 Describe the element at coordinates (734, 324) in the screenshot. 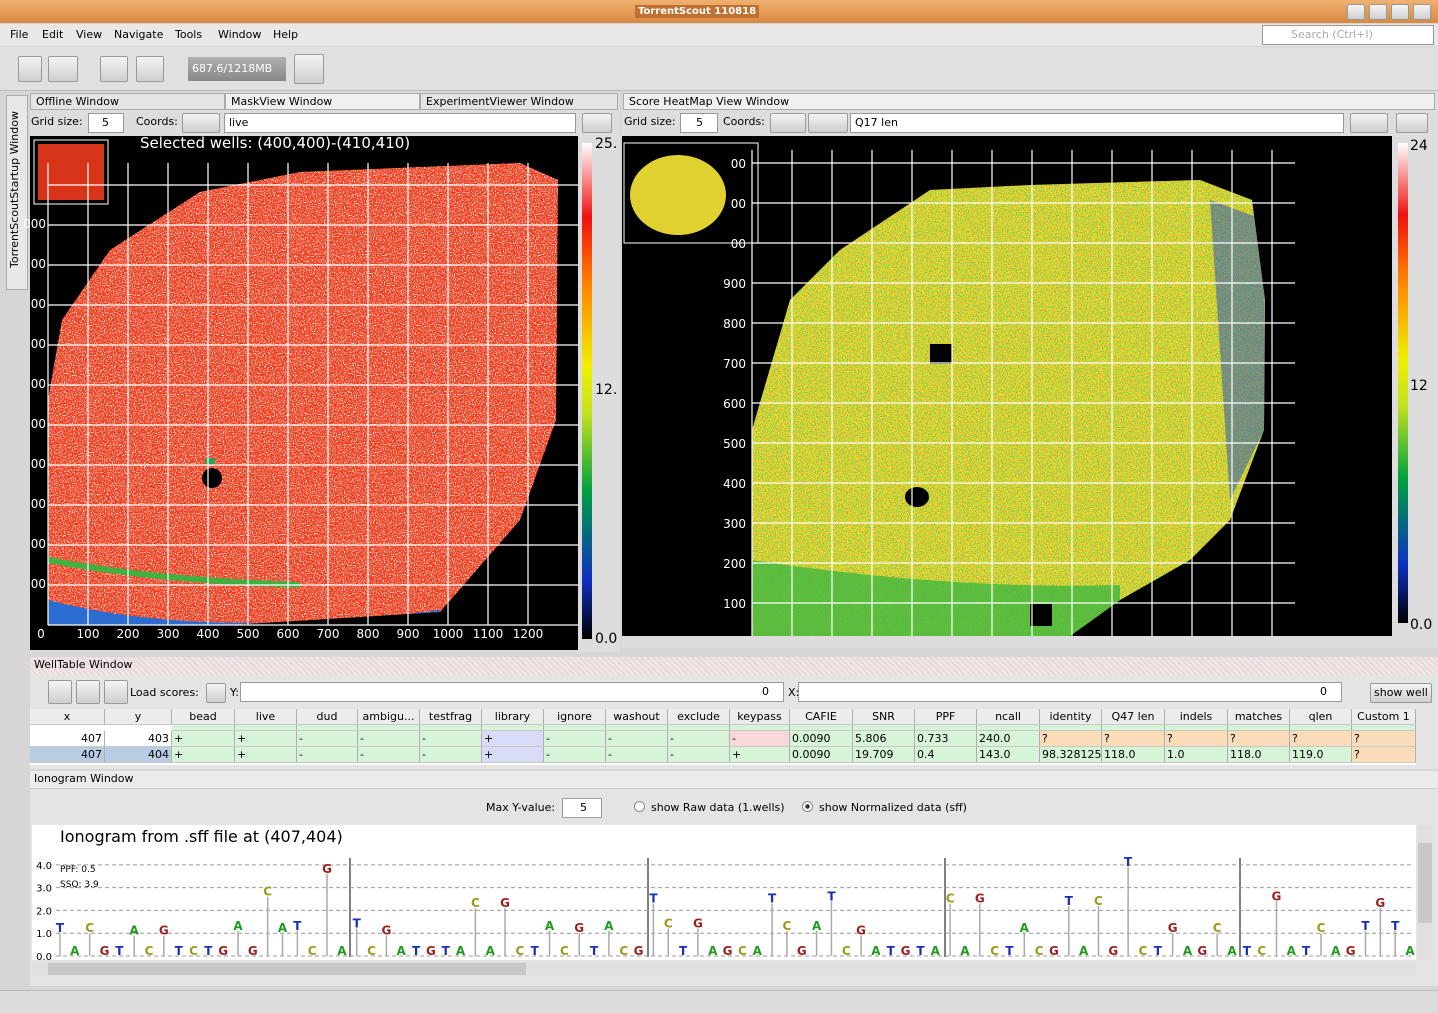

I see `y-tick-label: 800` at that location.